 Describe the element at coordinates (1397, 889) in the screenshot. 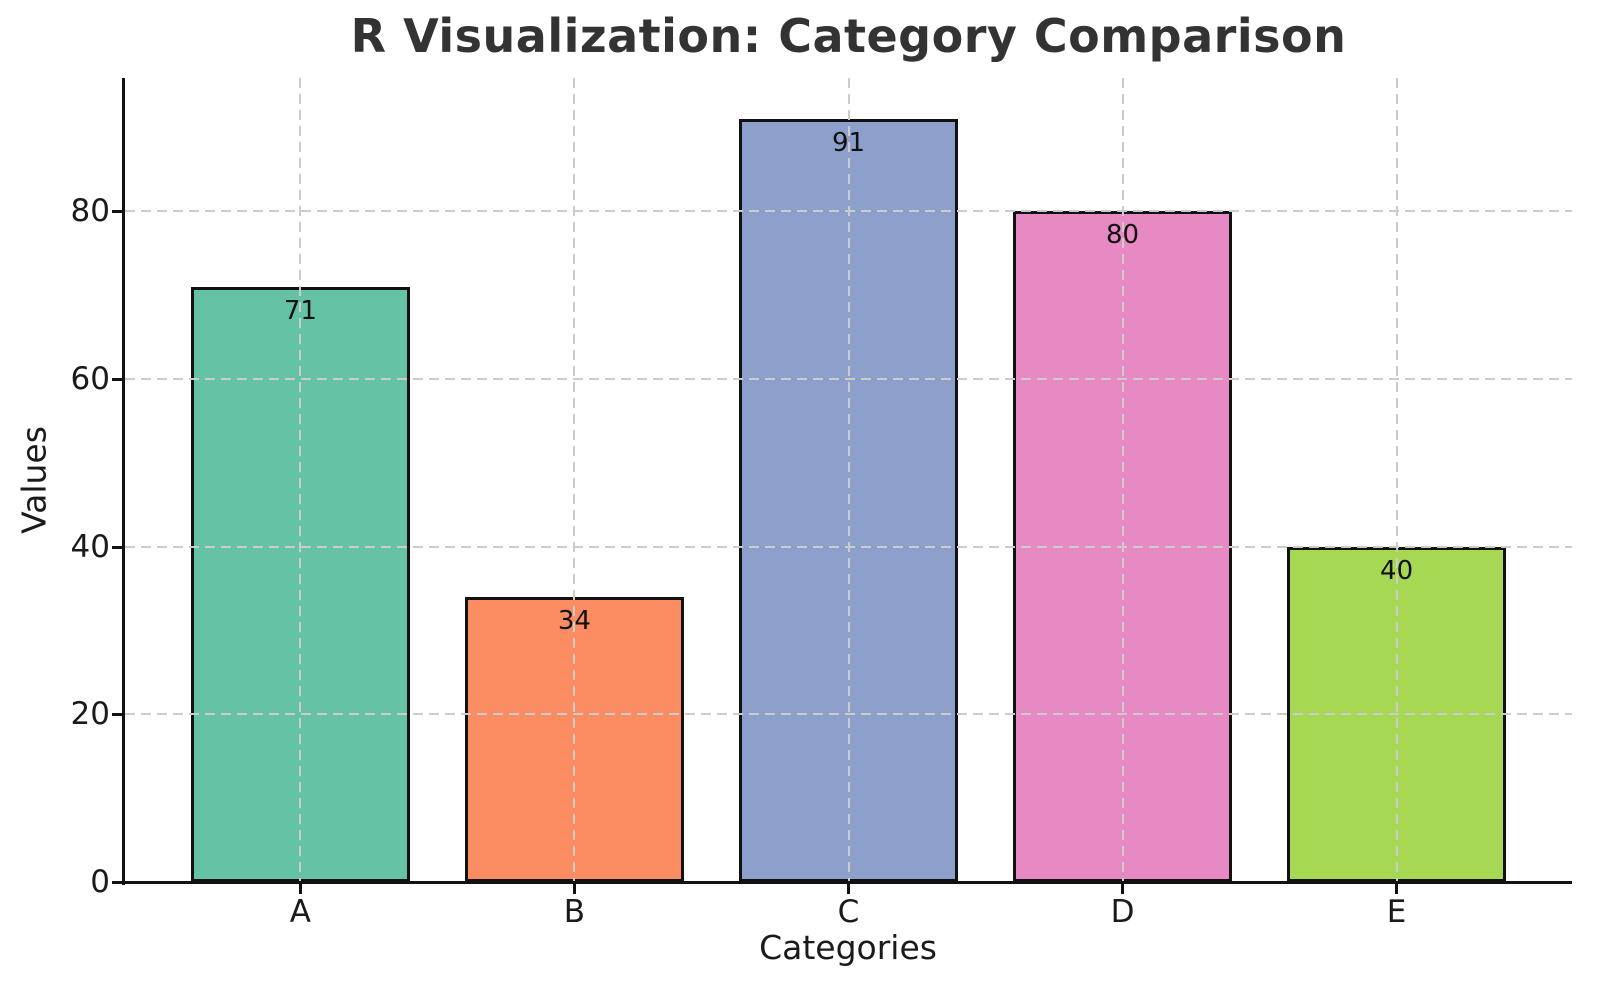

I see `x-tick-E` at that location.